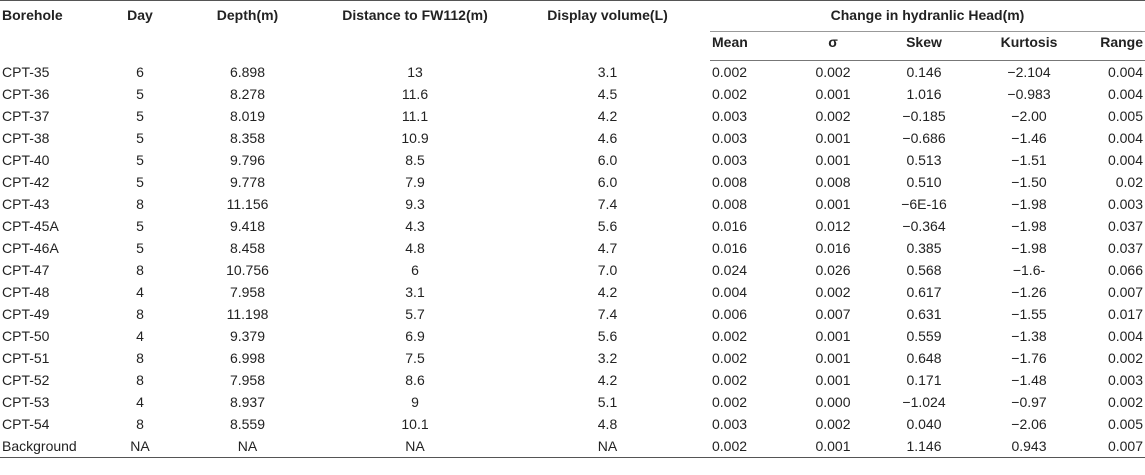 The image size is (1145, 475). Describe the element at coordinates (26, 402) in the screenshot. I see `cell-borehole: CPT-53` at that location.